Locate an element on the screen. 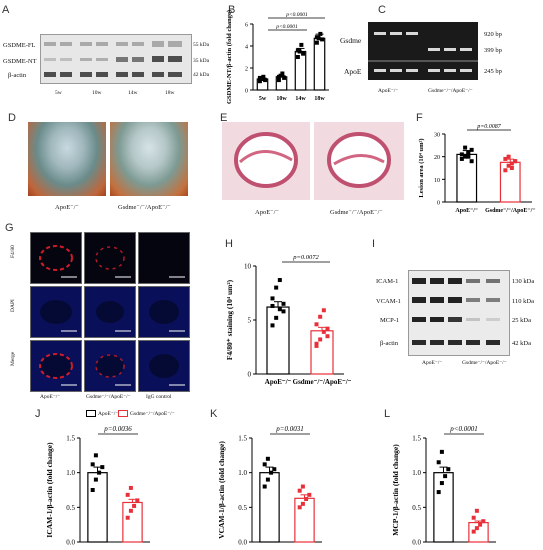 This screenshot has height=550, width=543. kda-55: 55 kDa is located at coordinates (201, 45).